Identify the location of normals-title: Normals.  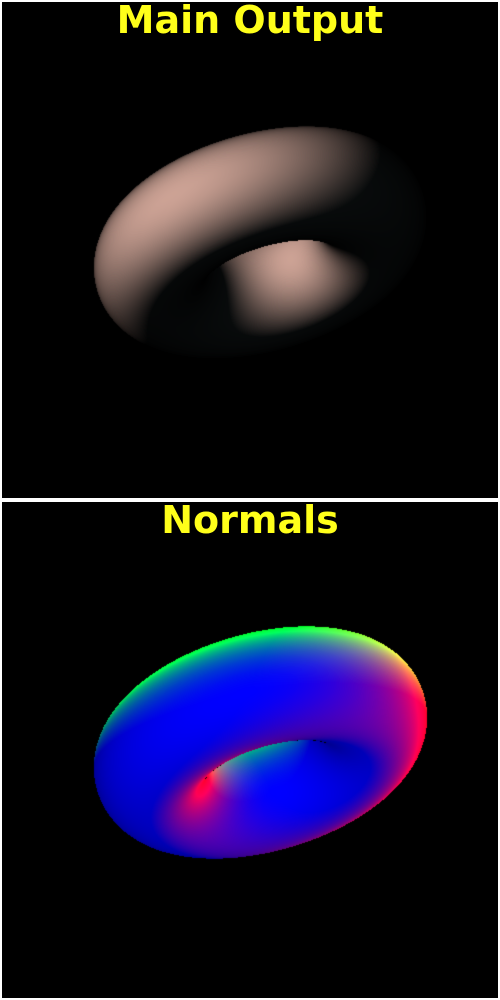
(250, 522).